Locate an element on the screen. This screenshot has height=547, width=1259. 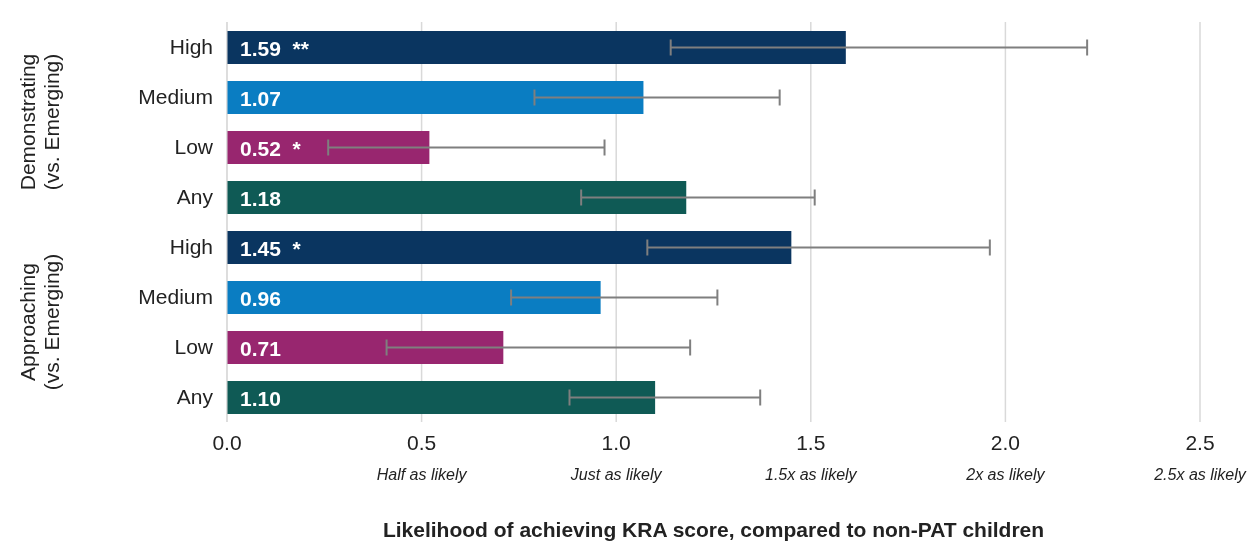
data-label: 1.18 is located at coordinates (261, 198).